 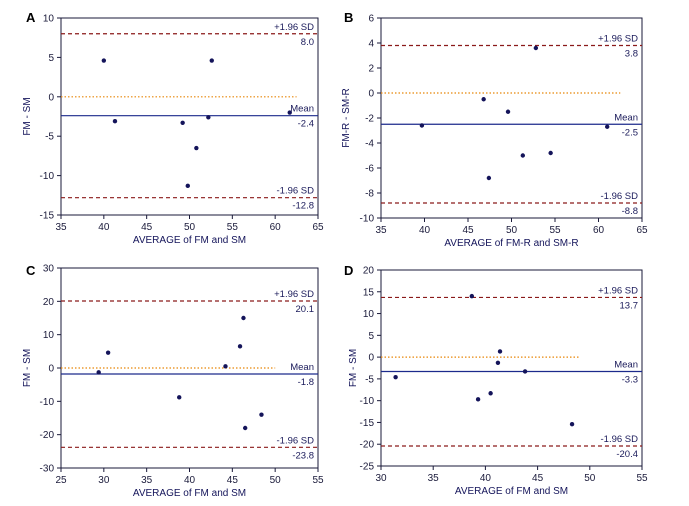 I want to click on panel-d-ytick-label: -15, so click(x=367, y=423).